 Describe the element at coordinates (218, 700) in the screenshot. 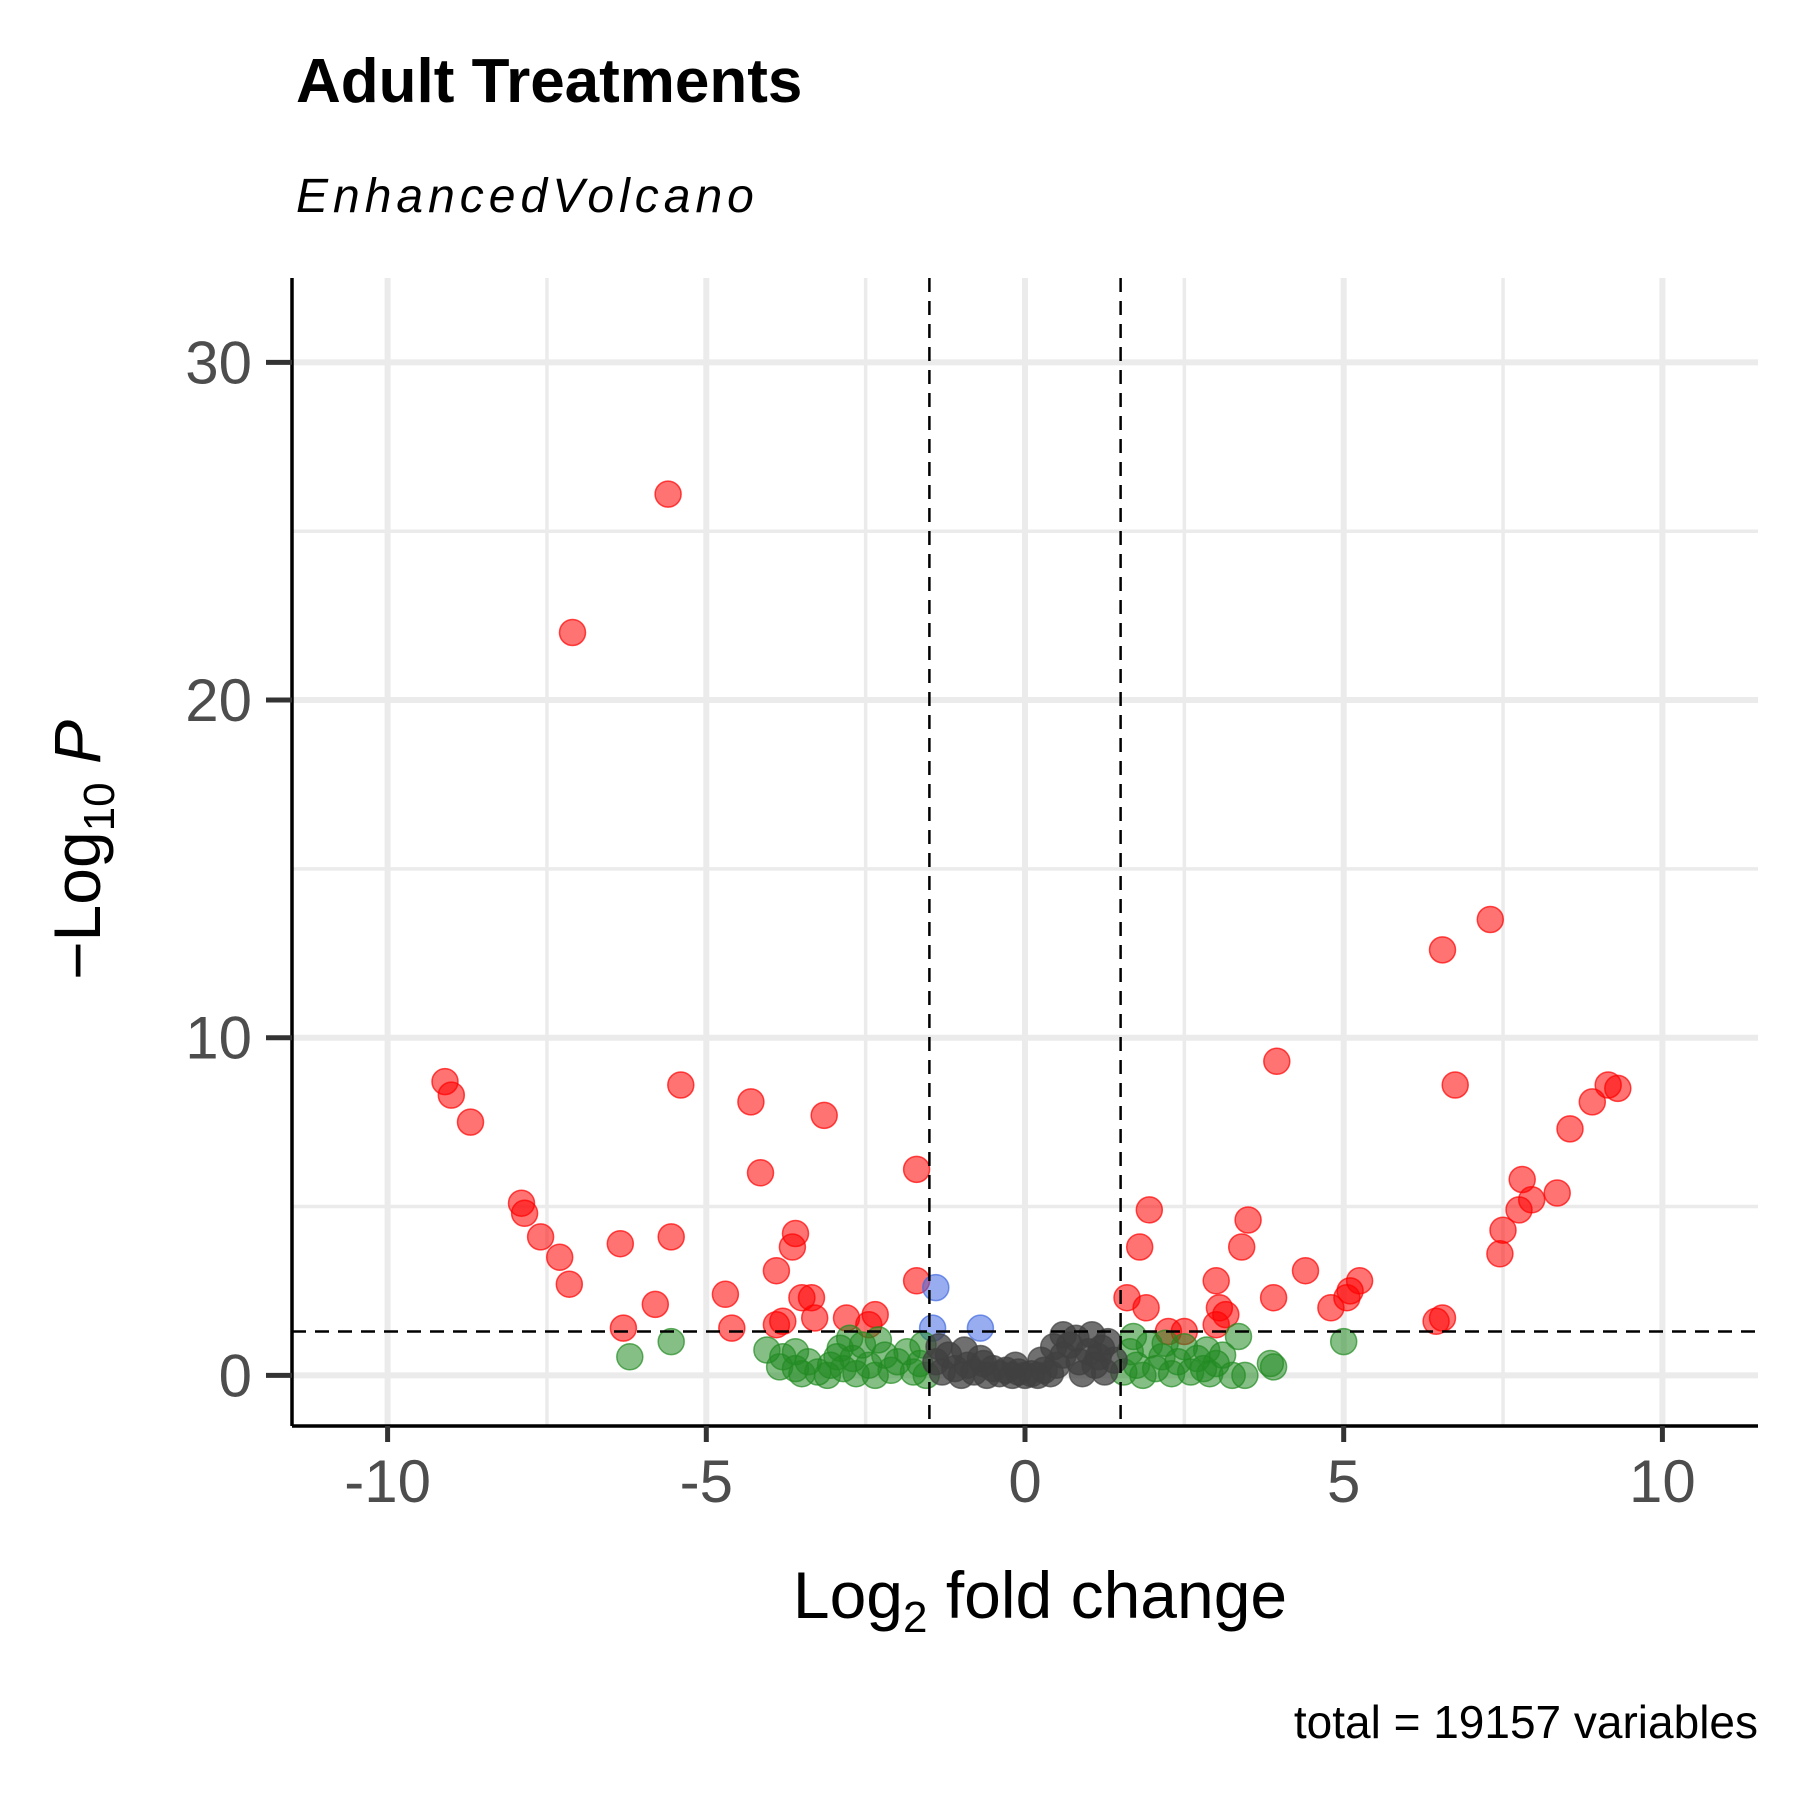

I see `y-tick-label: 20` at that location.